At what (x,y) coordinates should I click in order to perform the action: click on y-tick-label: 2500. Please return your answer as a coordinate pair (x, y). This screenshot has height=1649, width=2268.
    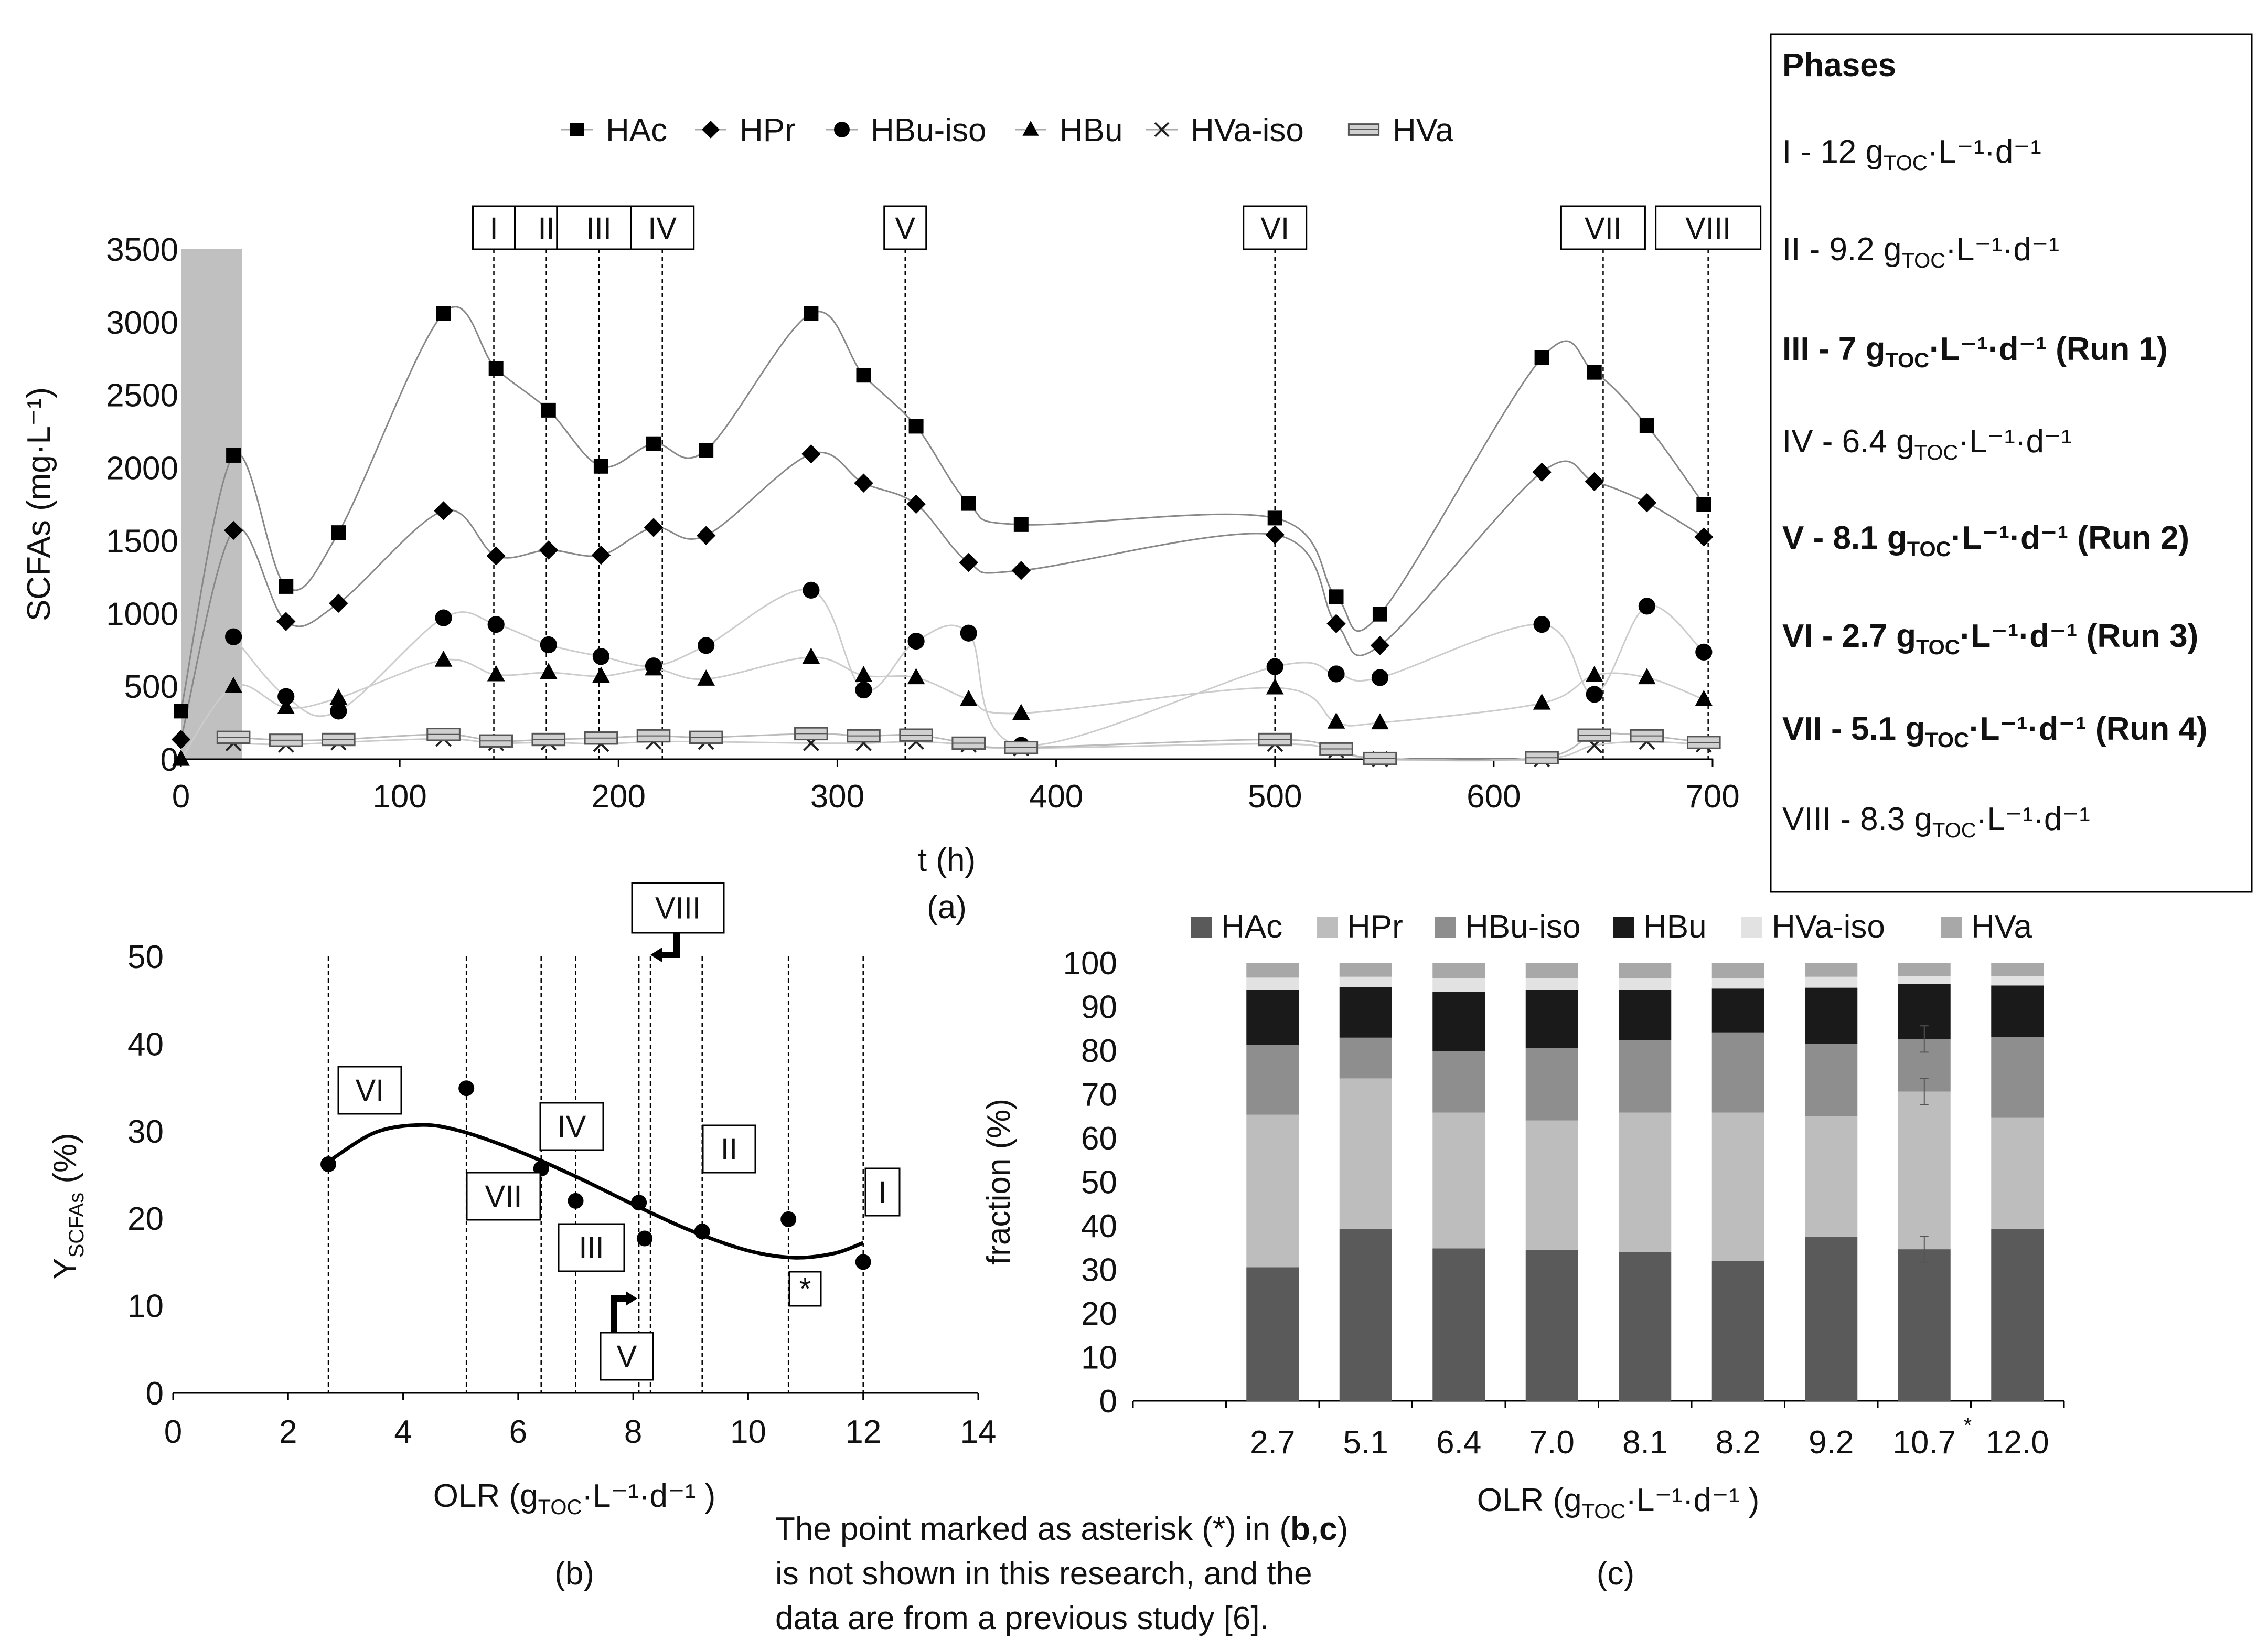
    Looking at the image, I should click on (142, 396).